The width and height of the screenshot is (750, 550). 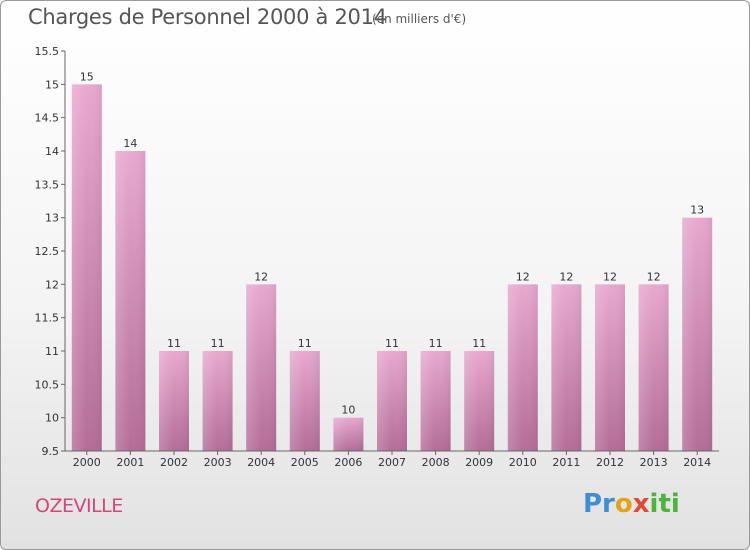 What do you see at coordinates (305, 343) in the screenshot?
I see `data-label-2005: 11` at bounding box center [305, 343].